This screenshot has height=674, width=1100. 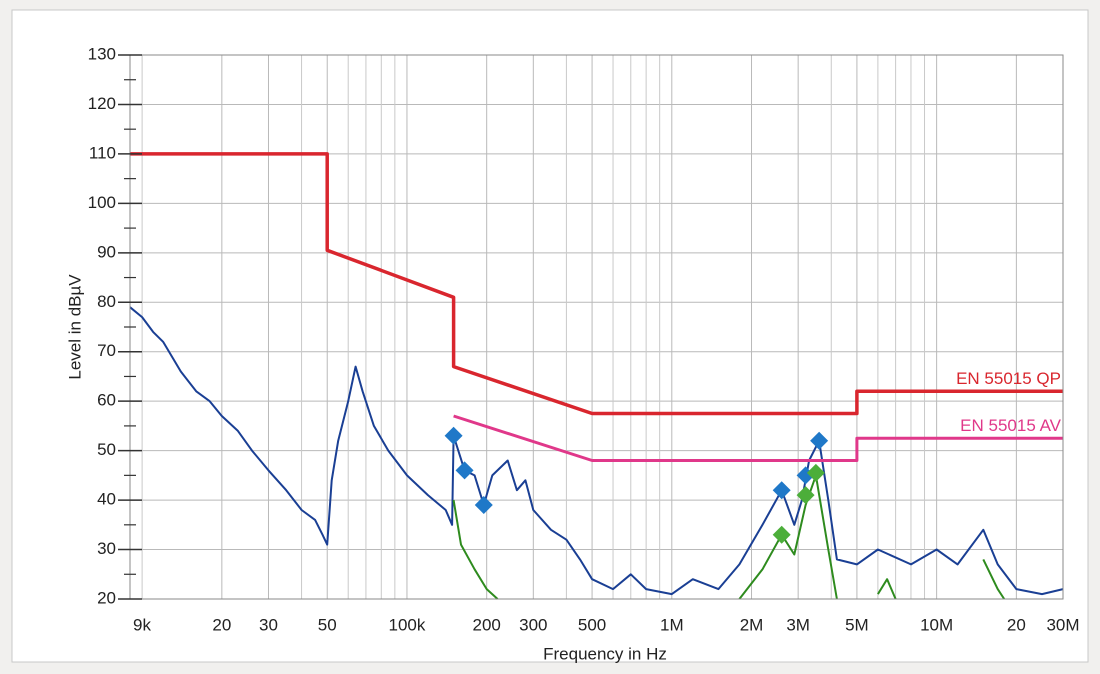 I want to click on y-tick-label: 110, so click(x=102, y=152).